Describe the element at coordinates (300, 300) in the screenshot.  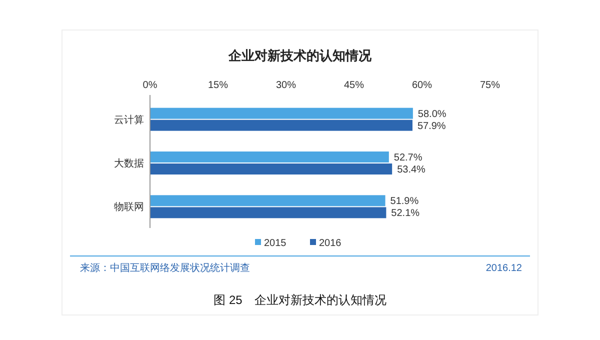
I see `caption: 图 25 企业对新技术的认知情况` at that location.